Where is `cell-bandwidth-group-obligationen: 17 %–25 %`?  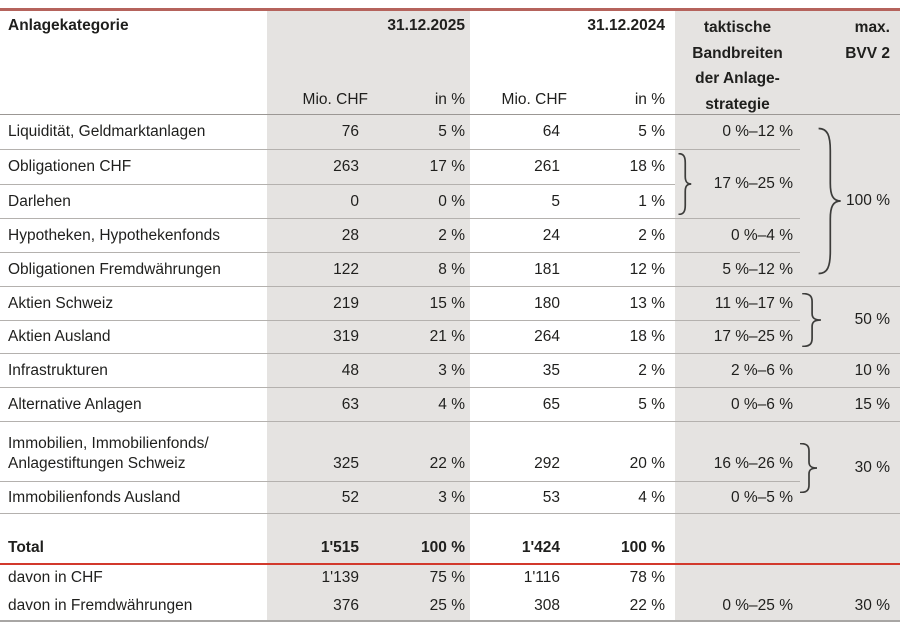 cell-bandwidth-group-obligationen: 17 %–25 % is located at coordinates (737, 184).